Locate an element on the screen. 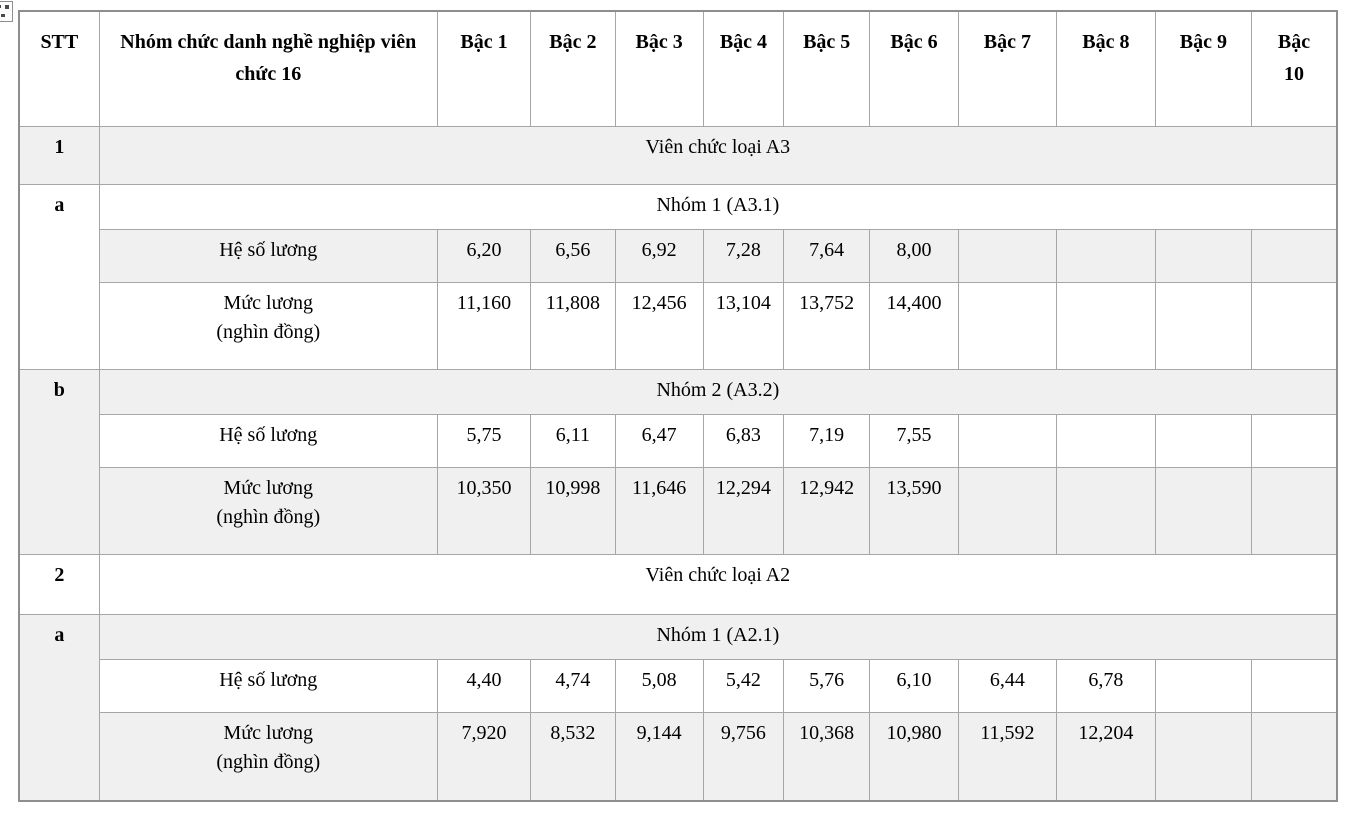 The image size is (1360, 818). value-cell: 8,00 is located at coordinates (914, 255).